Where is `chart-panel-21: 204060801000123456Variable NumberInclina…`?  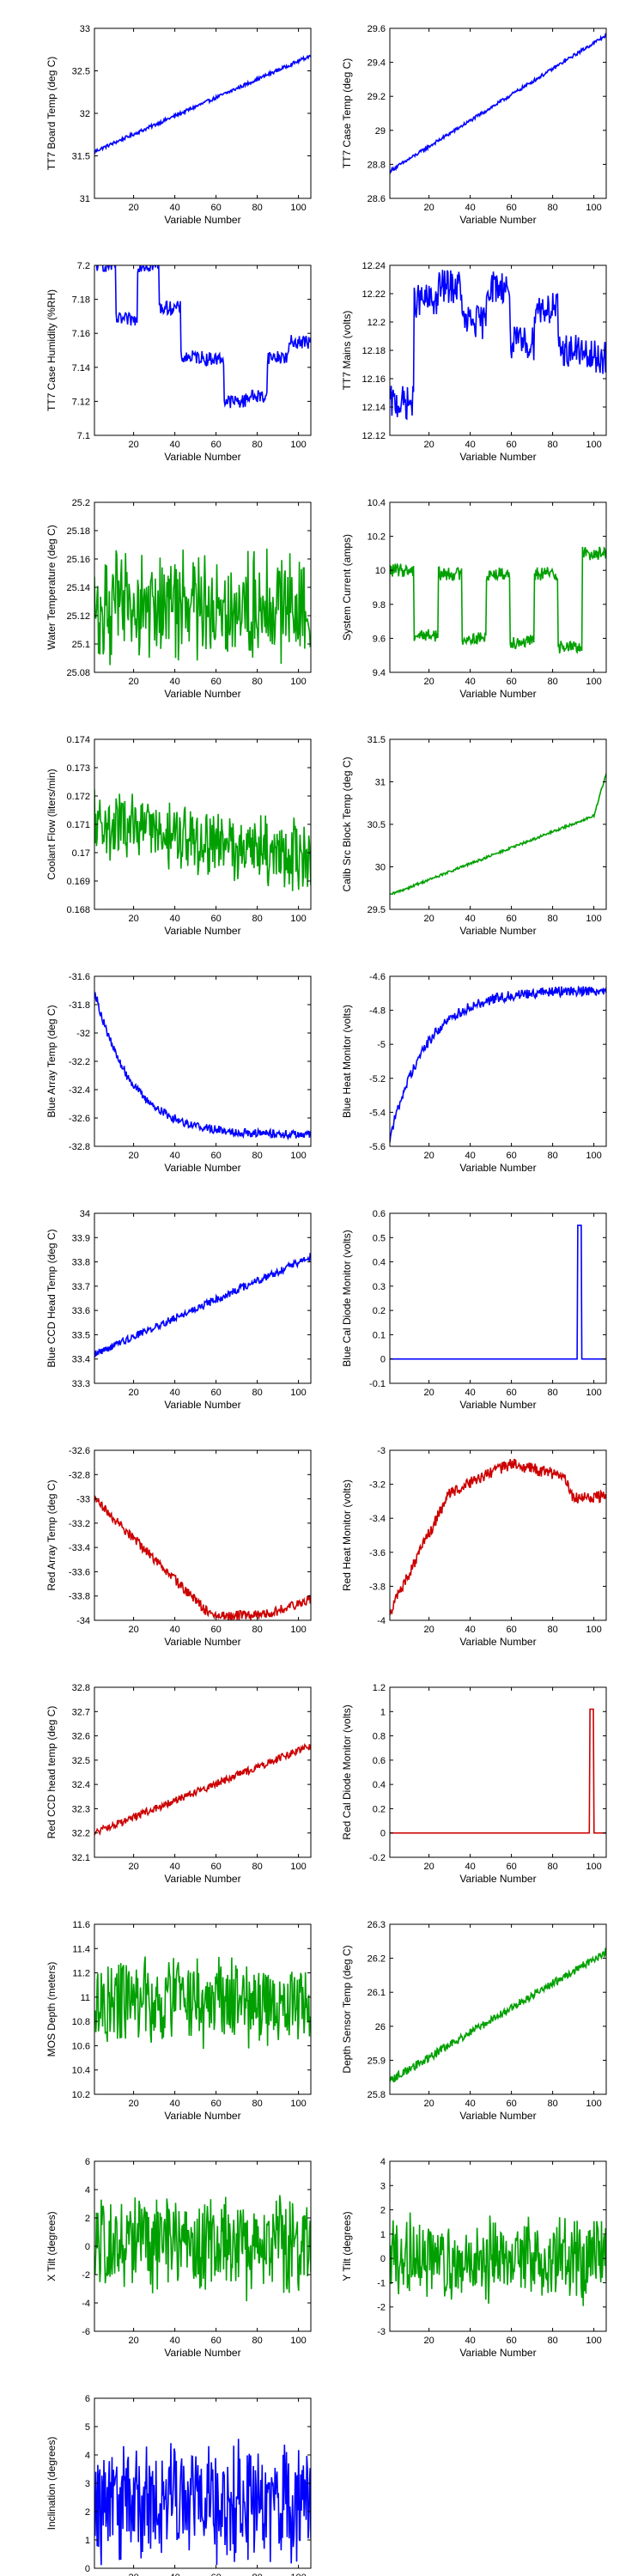 chart-panel-21: 204060801000123456Variable NumberInclina… is located at coordinates (179, 2485).